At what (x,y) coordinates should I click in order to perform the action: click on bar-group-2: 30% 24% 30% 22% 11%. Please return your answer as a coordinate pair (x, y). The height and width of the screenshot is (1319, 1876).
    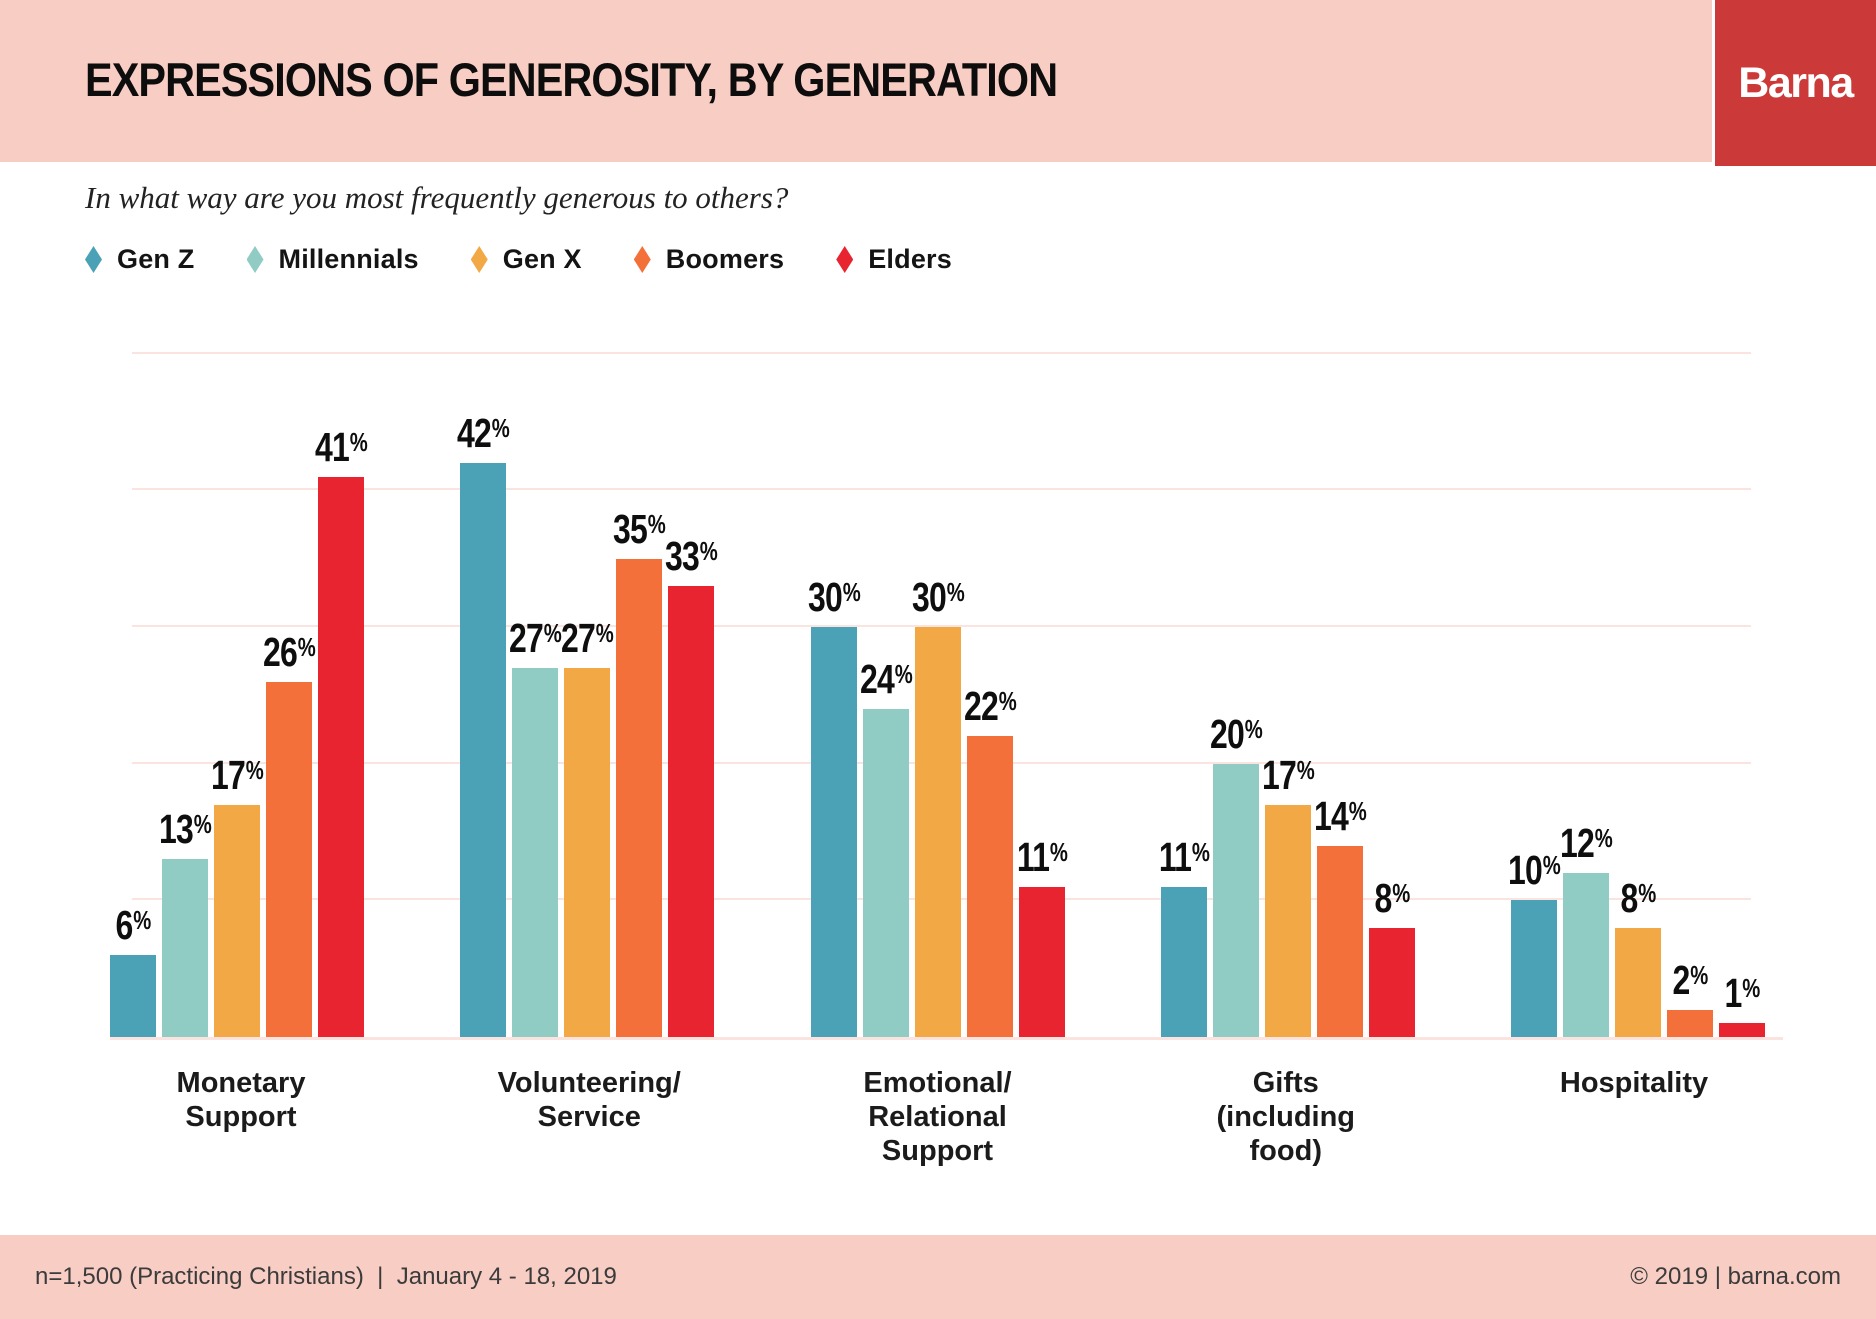
    Looking at the image, I should click on (937, 805).